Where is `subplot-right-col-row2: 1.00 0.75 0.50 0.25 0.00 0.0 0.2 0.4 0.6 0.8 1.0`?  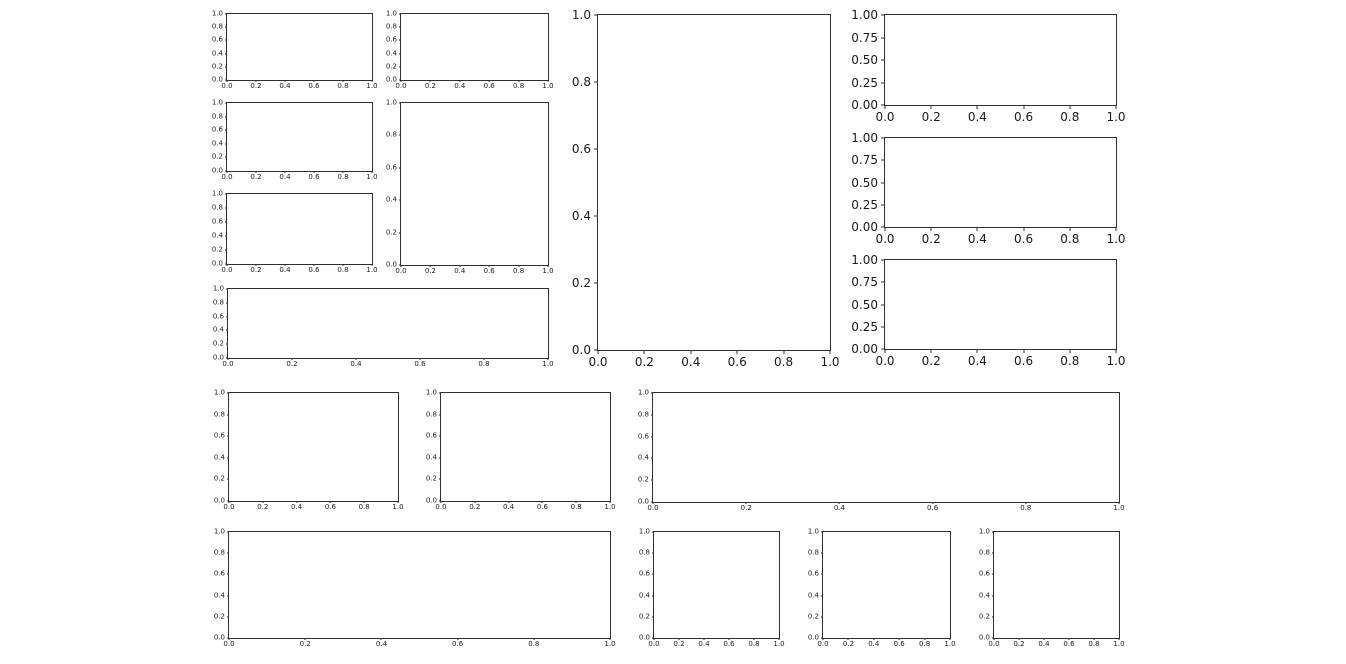 subplot-right-col-row2: 1.00 0.75 0.50 0.25 0.00 0.0 0.2 0.4 0.6 0.8 1.0 is located at coordinates (988, 188).